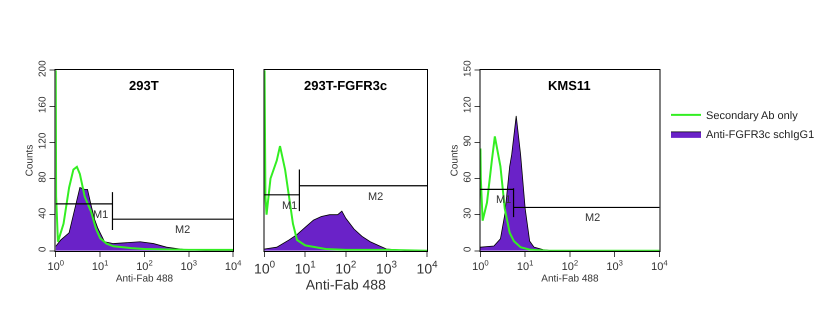 The height and width of the screenshot is (312, 820). Describe the element at coordinates (144, 85) in the screenshot. I see `text: 293T` at that location.